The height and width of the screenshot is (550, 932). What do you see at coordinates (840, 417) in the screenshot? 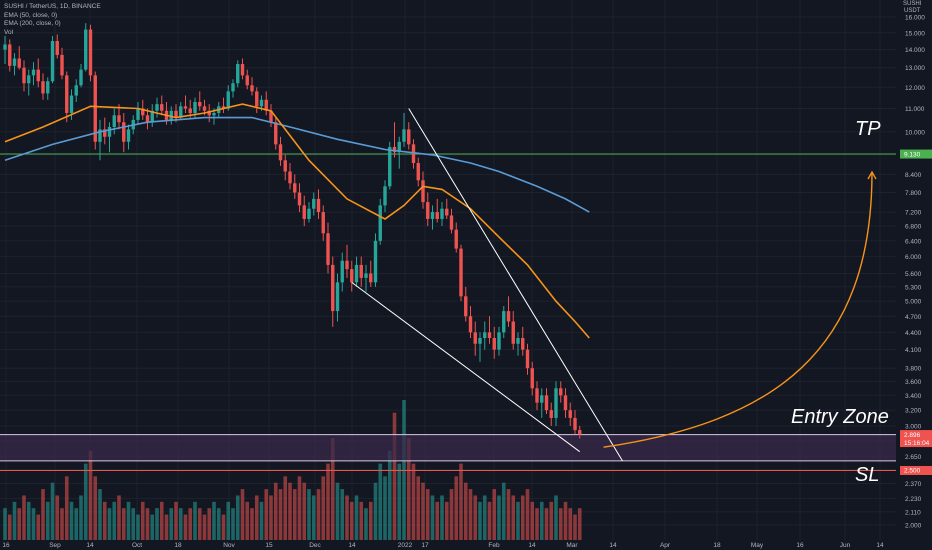
I see `entry-zone-annotation: Entry Zone` at bounding box center [840, 417].